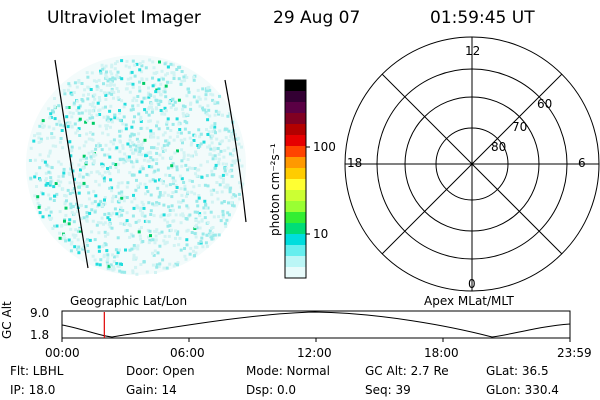 The width and height of the screenshot is (600, 400). What do you see at coordinates (321, 234) in the screenshot?
I see `colorbar-tick-10: 10` at bounding box center [321, 234].